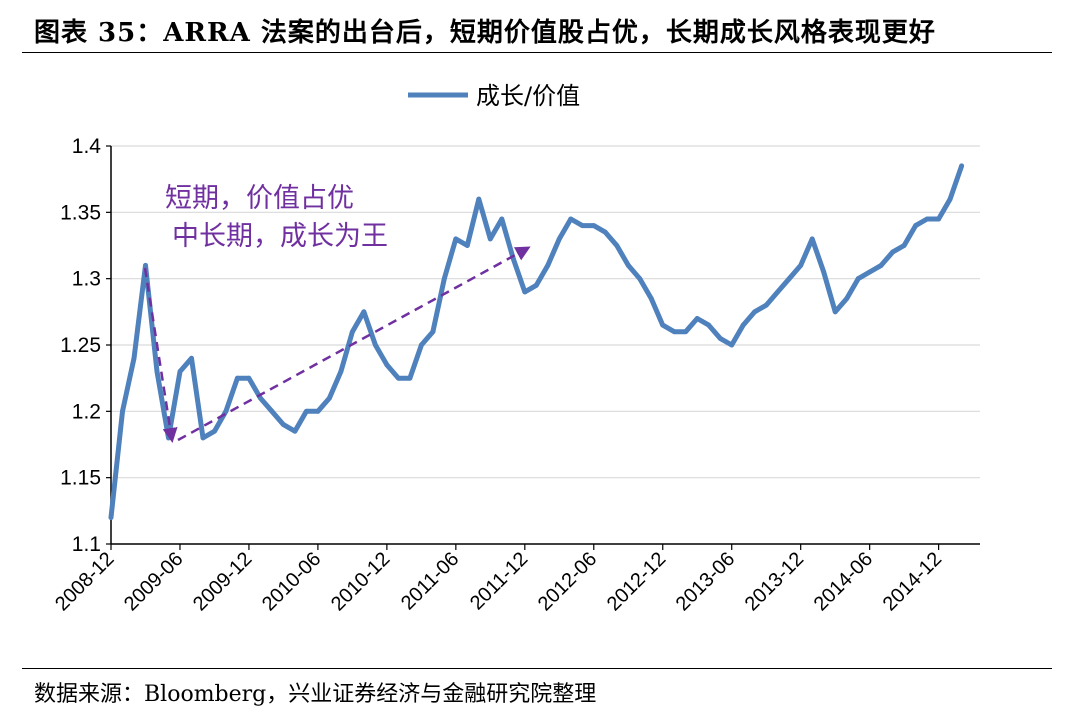 Image resolution: width=1080 pixels, height=717 pixels. What do you see at coordinates (705, 581) in the screenshot?
I see `x-tick-label: 2013-06` at bounding box center [705, 581].